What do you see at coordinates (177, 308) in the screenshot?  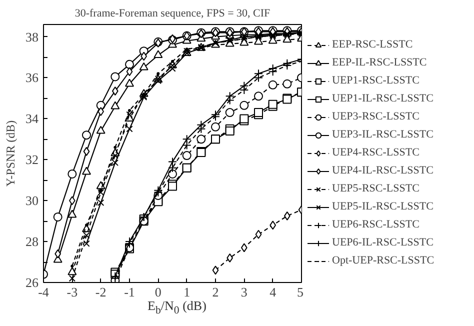 I see `x-axis-title: E$_{b}$/N$_{0}$ (dB)` at bounding box center [177, 308].